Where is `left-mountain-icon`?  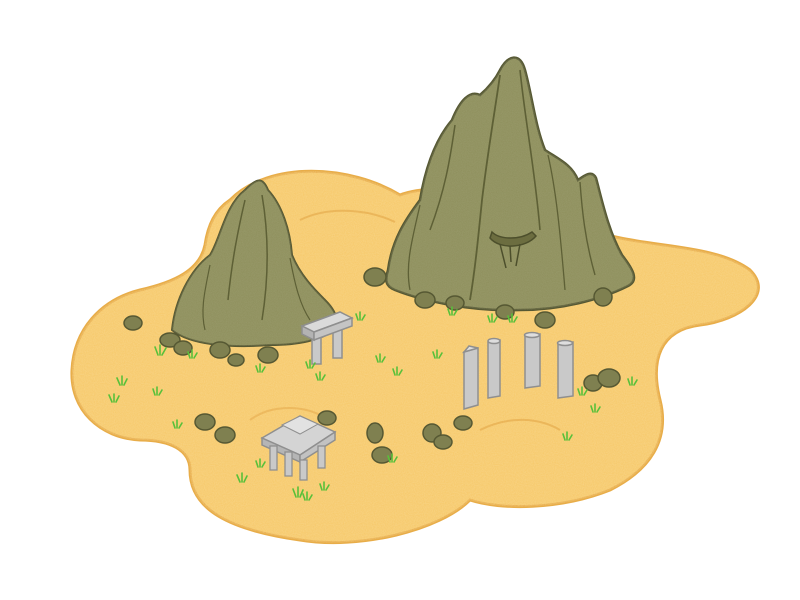
left-mountain-icon is located at coordinates (254, 263).